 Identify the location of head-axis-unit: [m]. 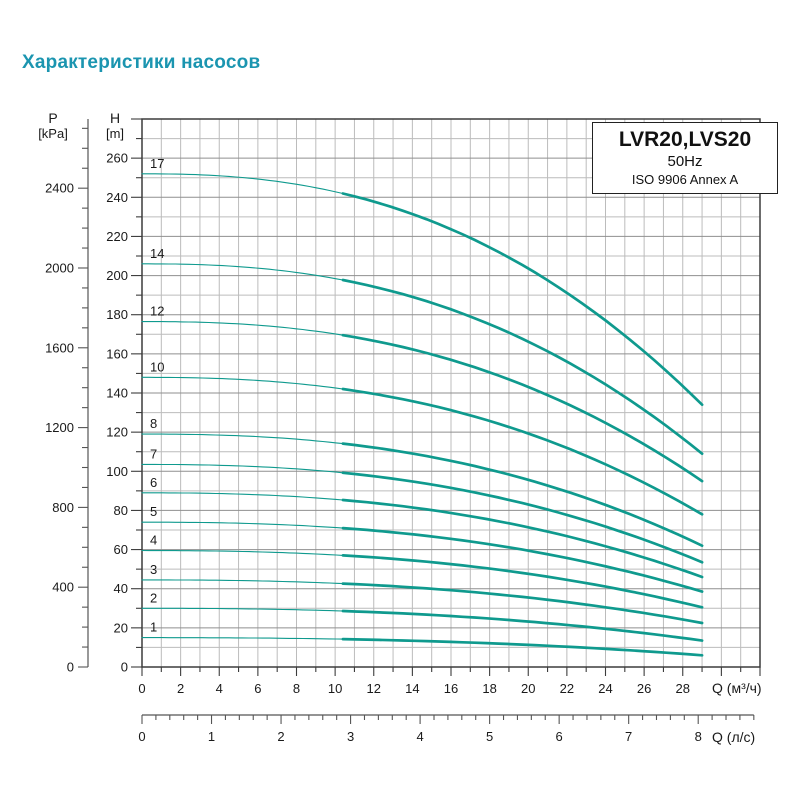
(115, 133).